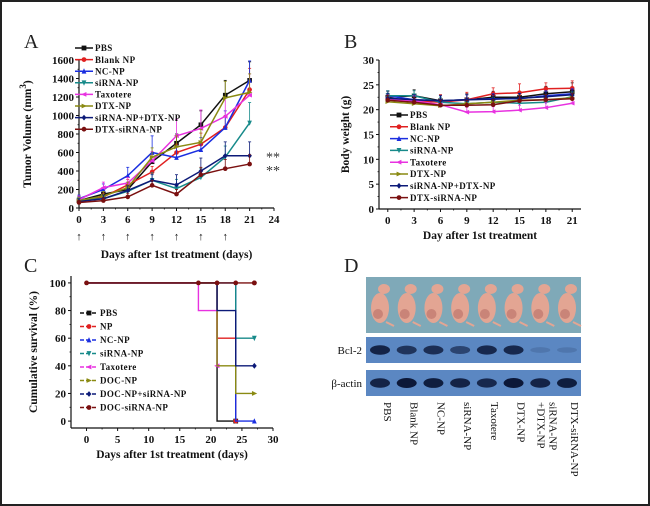 Image resolution: width=650 pixels, height=506 pixels. What do you see at coordinates (552, 426) in the screenshot?
I see `lane-label: siRNA-NP` at bounding box center [552, 426].